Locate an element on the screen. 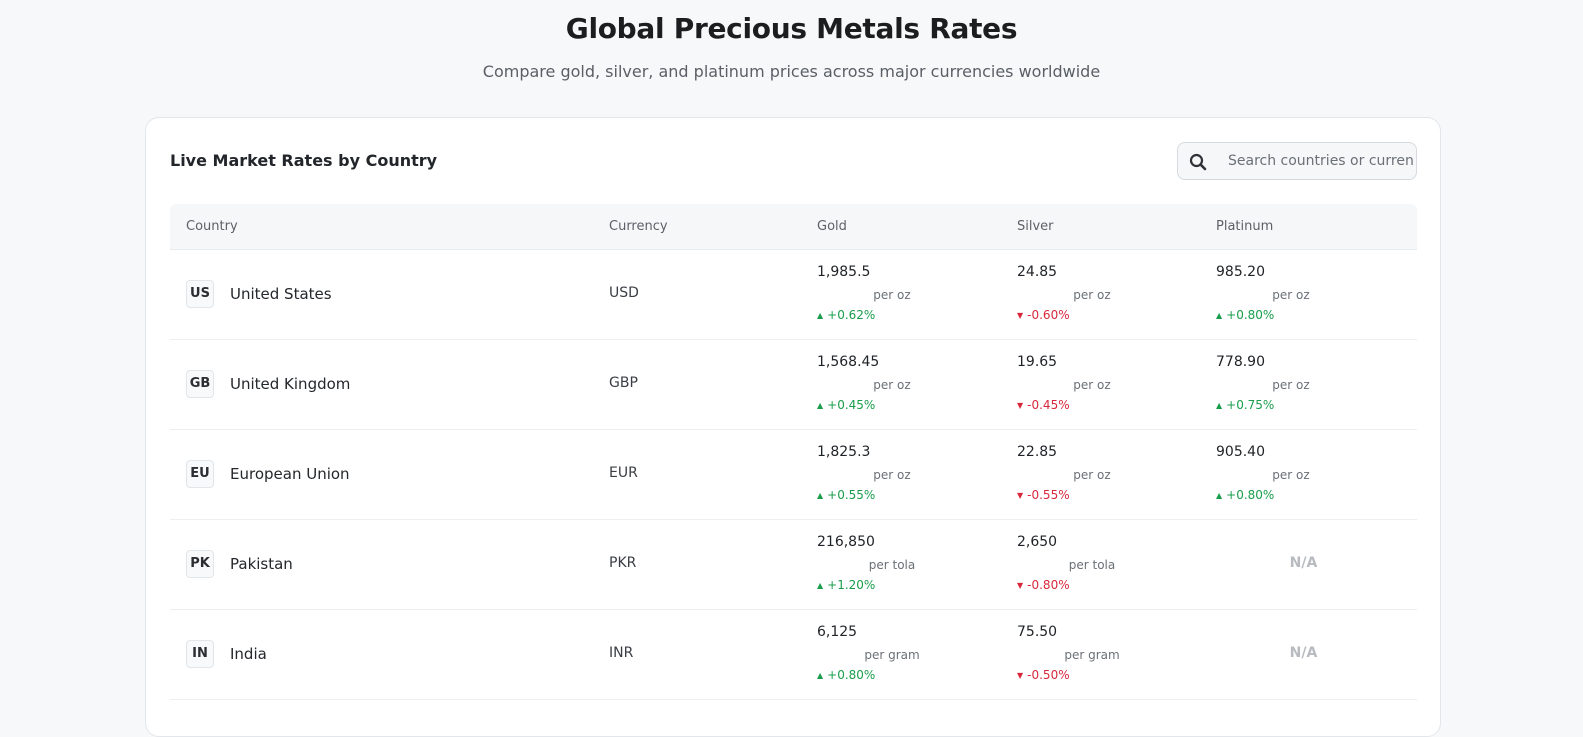  gold-unit: per tola is located at coordinates (892, 565).